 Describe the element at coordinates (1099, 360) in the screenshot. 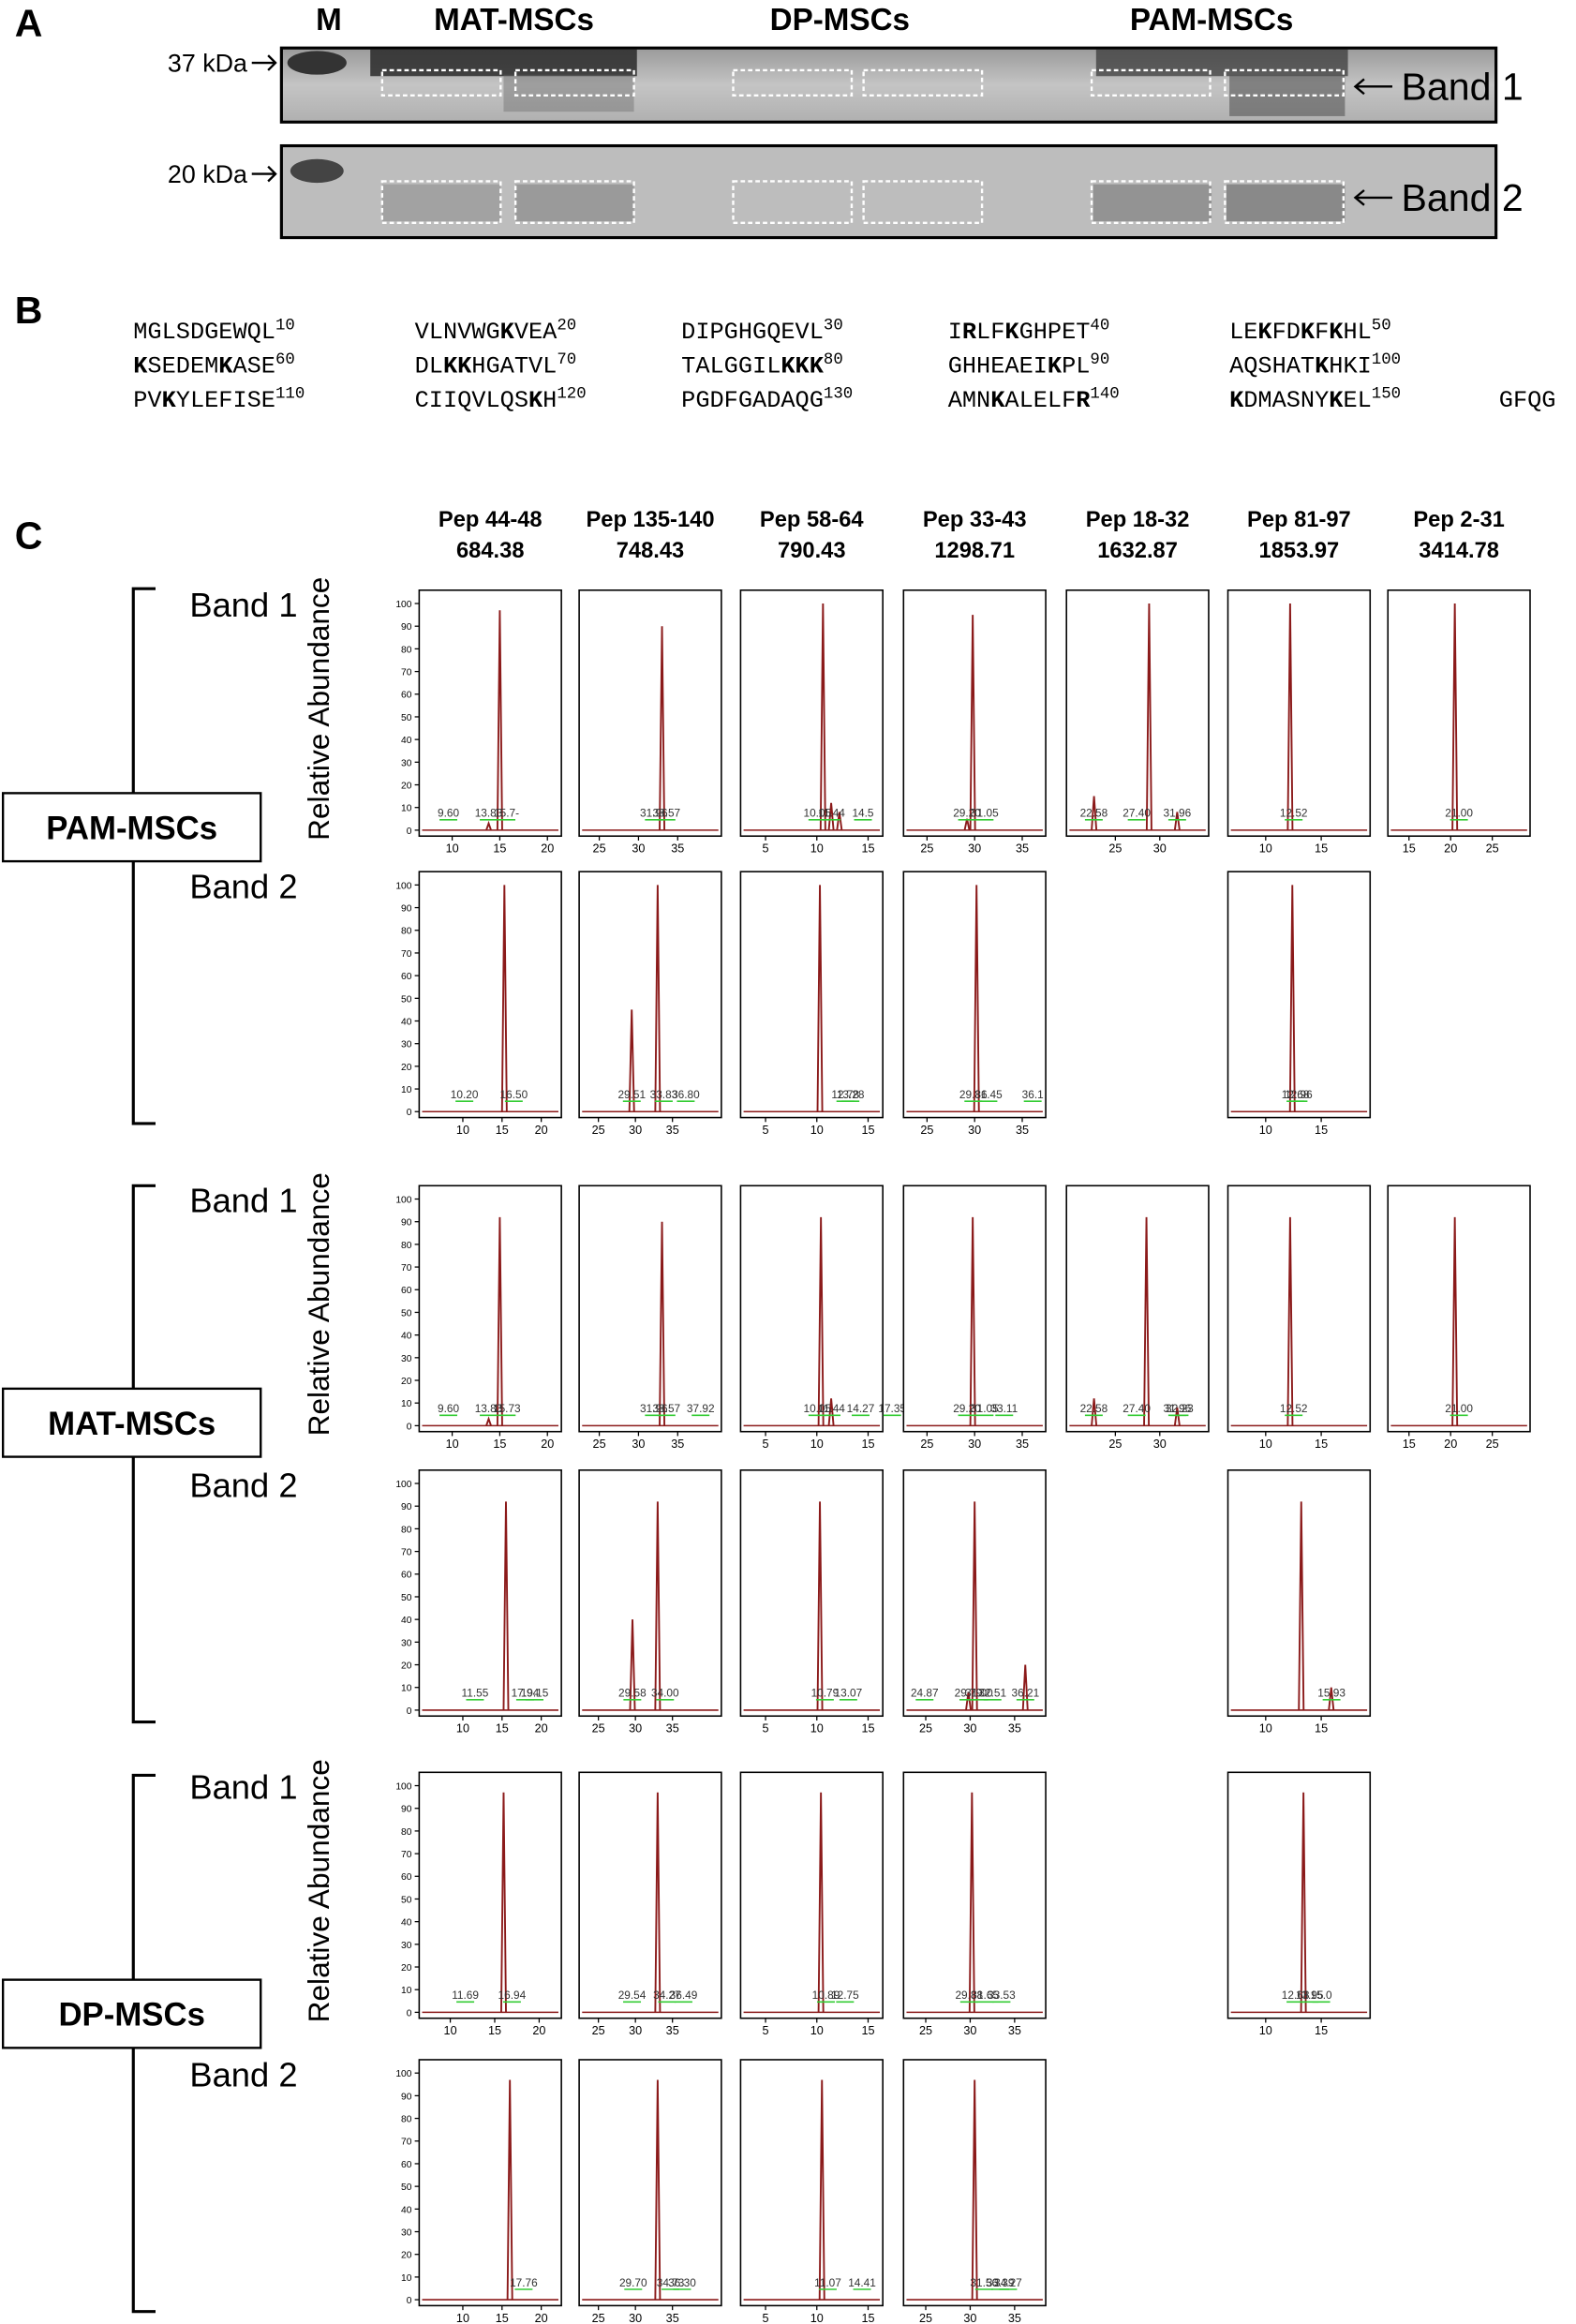

I see `residue-number: 90` at that location.